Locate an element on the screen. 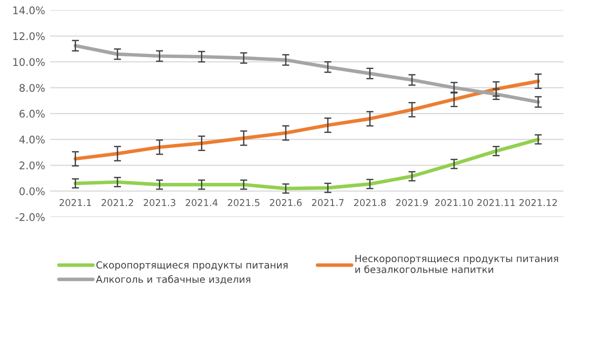  y-tick-label: 8.0% is located at coordinates (32, 88).